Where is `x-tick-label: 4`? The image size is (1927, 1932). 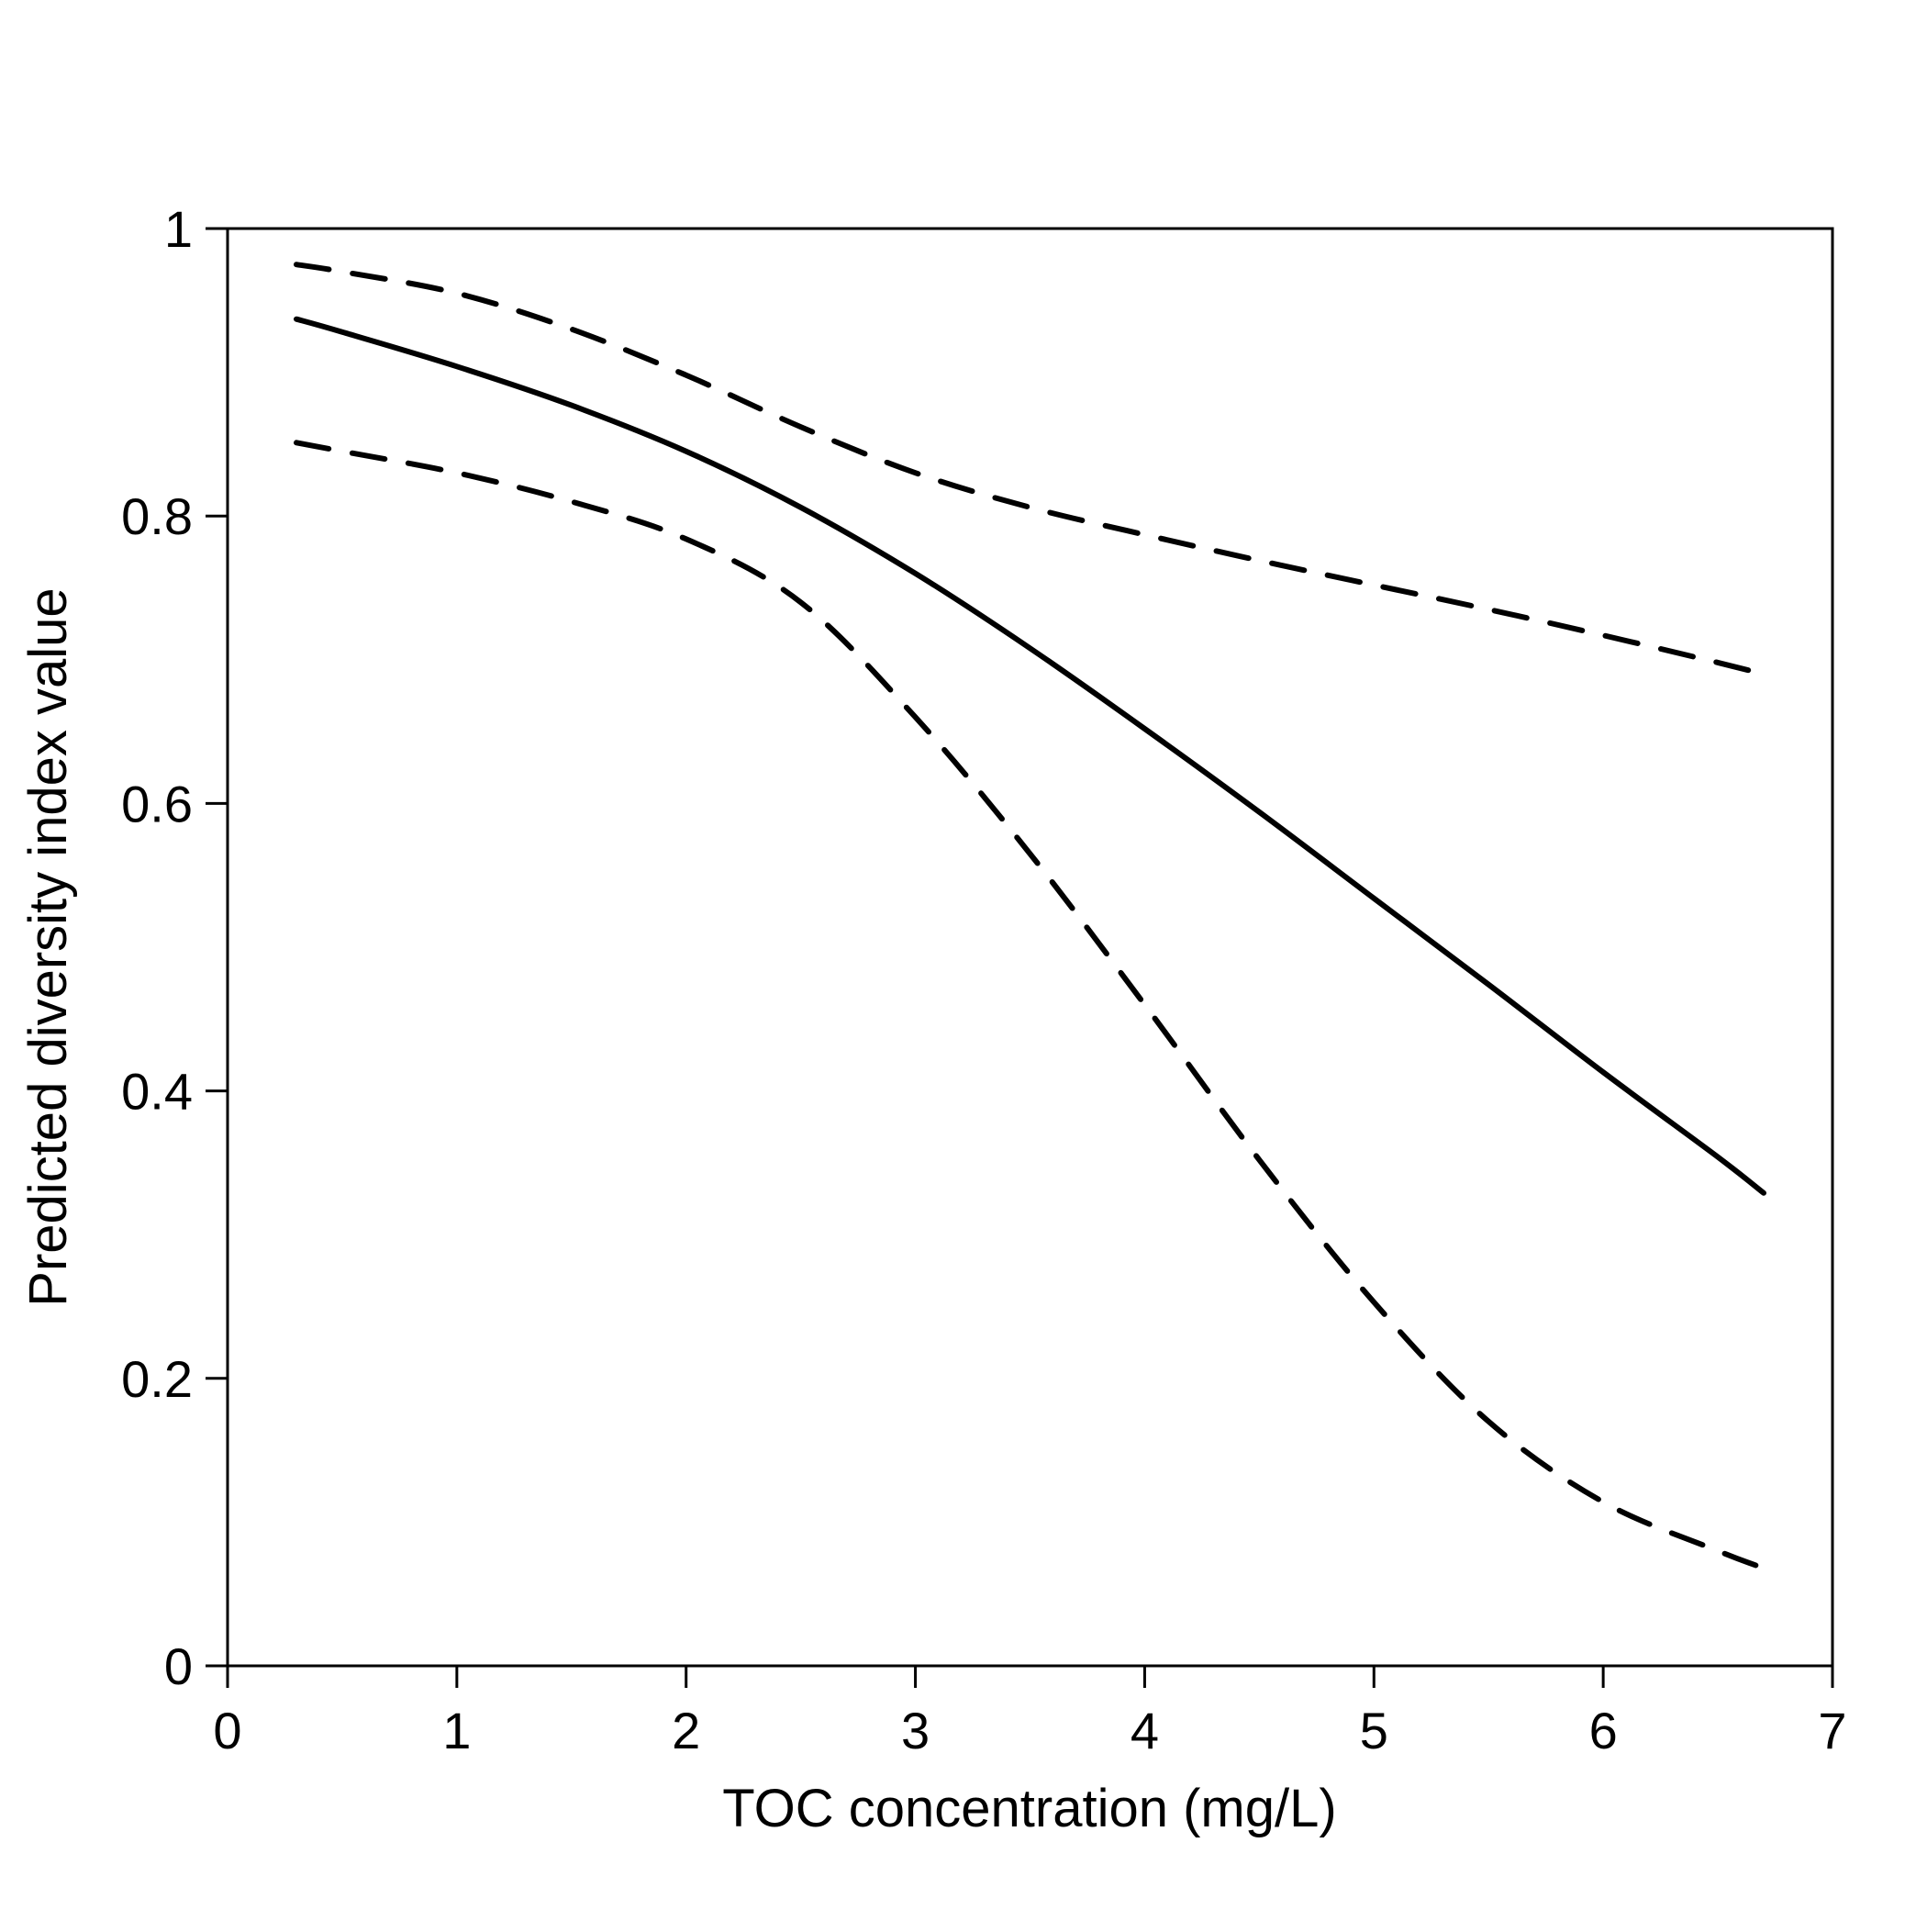
x-tick-label: 4 is located at coordinates (1145, 1730).